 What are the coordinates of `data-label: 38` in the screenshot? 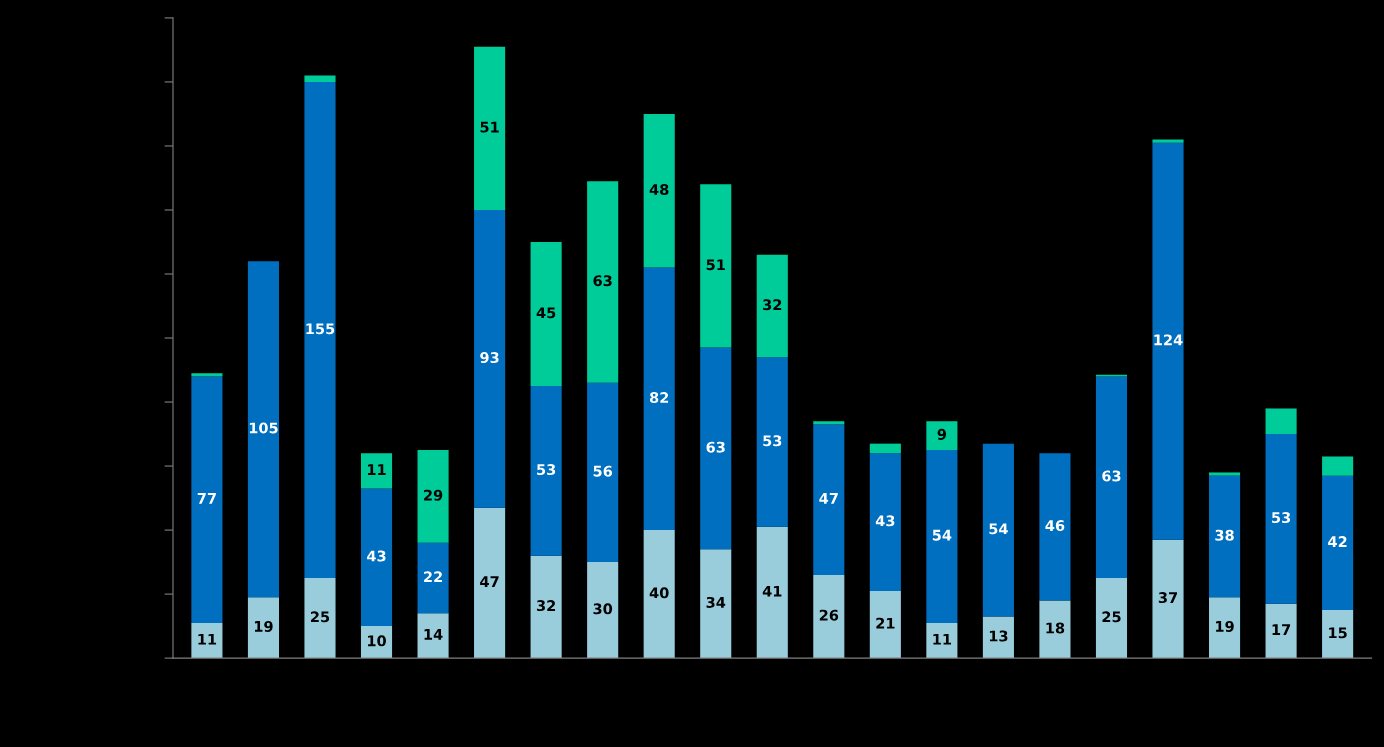 It's located at (1224, 535).